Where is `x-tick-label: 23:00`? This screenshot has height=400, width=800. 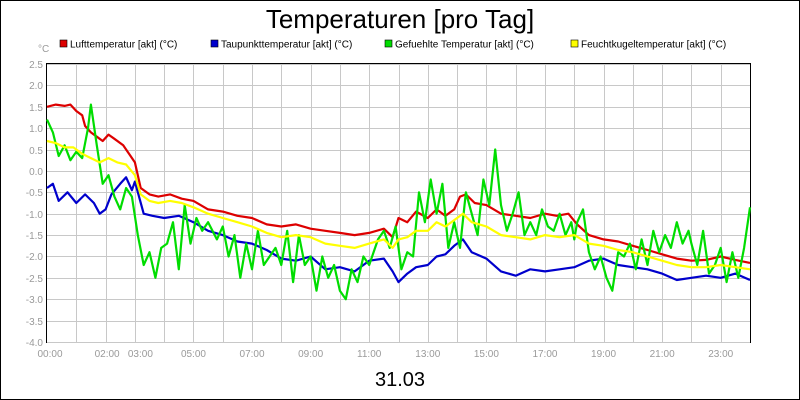
x-tick-label: 23:00 is located at coordinates (720, 354).